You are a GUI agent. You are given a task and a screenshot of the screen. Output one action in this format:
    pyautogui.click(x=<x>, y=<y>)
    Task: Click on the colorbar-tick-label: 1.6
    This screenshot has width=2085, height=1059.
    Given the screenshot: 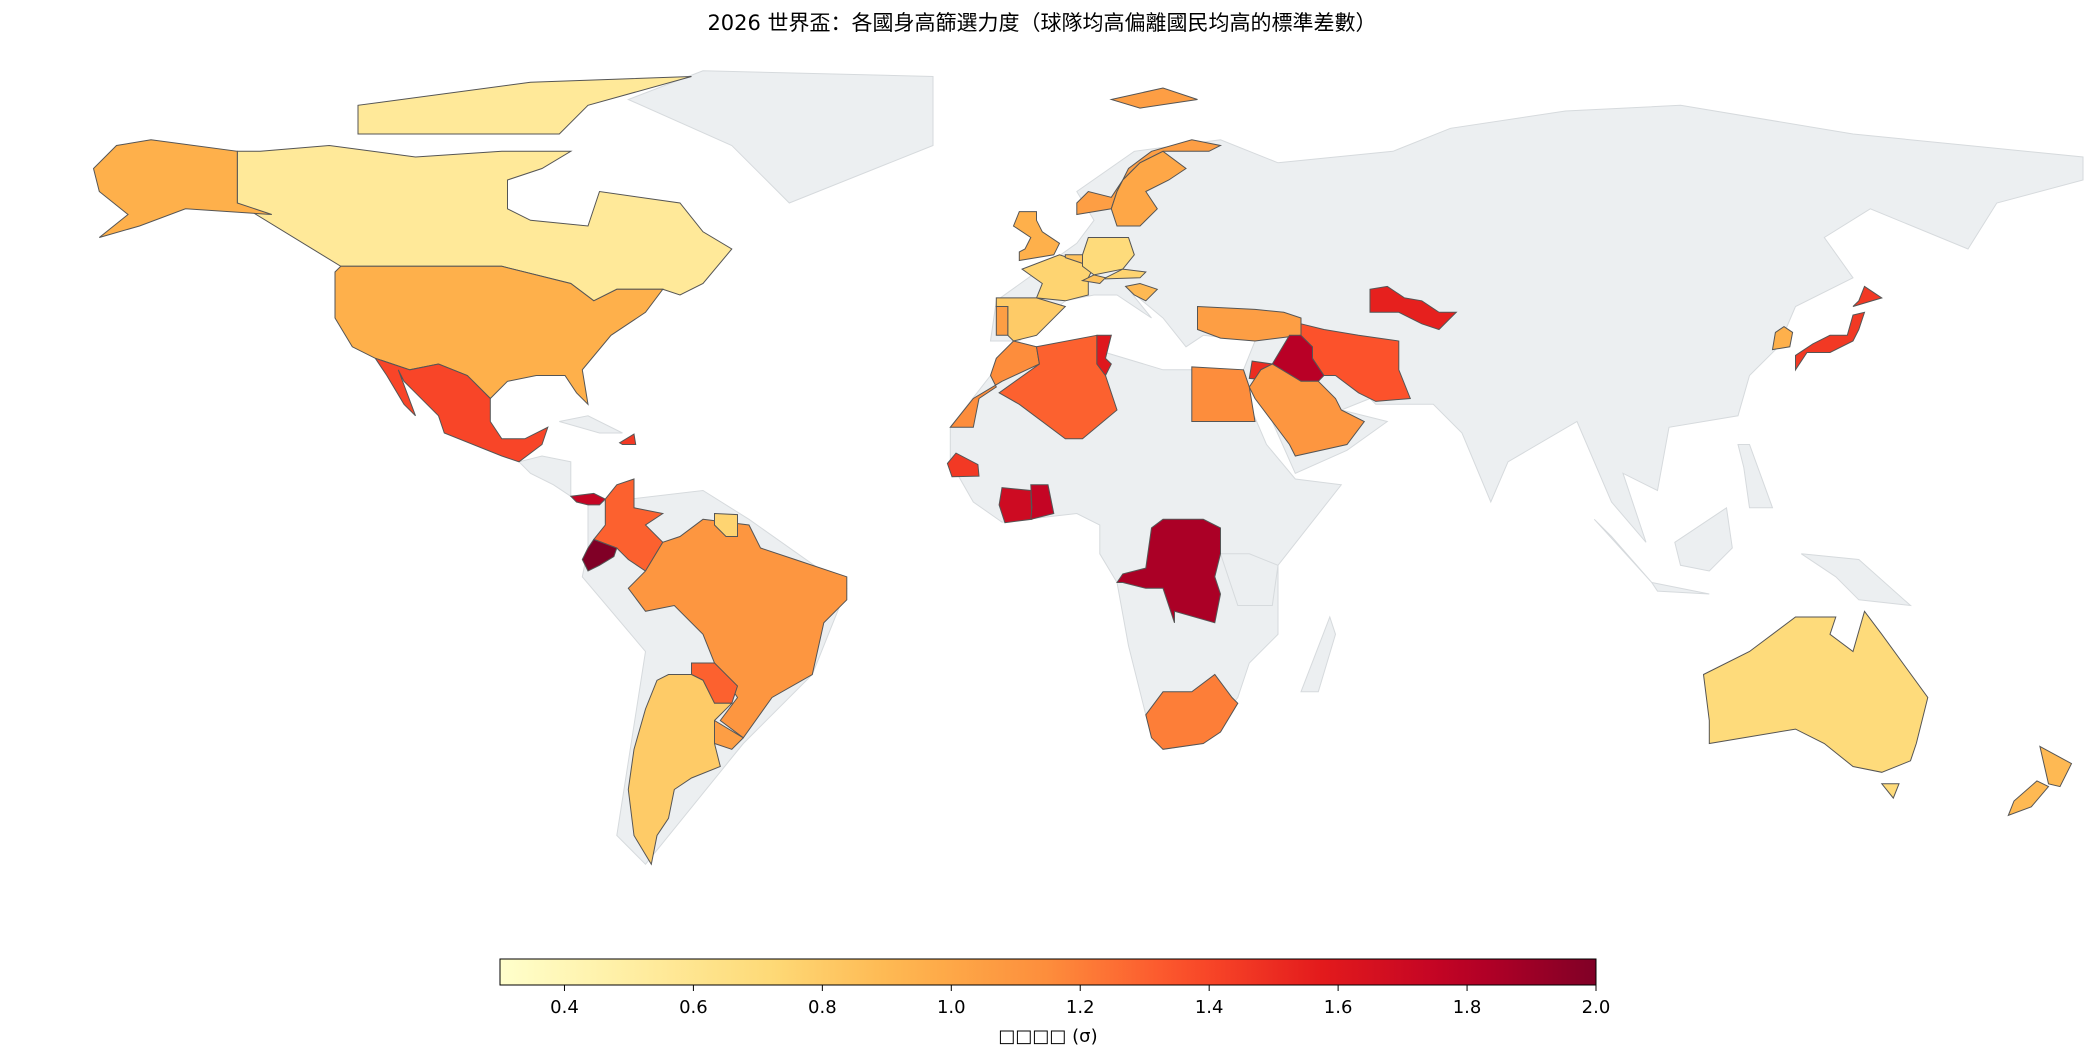 What is the action you would take?
    pyautogui.click(x=1338, y=1007)
    